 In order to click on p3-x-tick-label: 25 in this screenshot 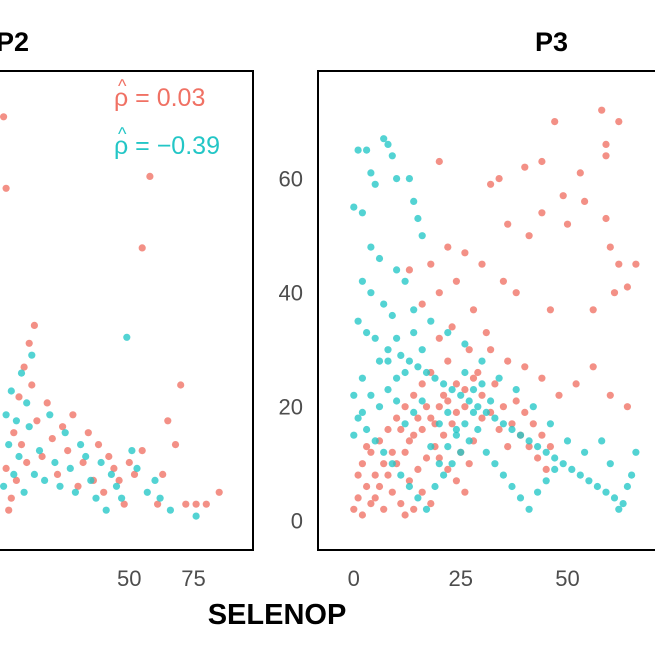, I will do `click(460, 578)`.